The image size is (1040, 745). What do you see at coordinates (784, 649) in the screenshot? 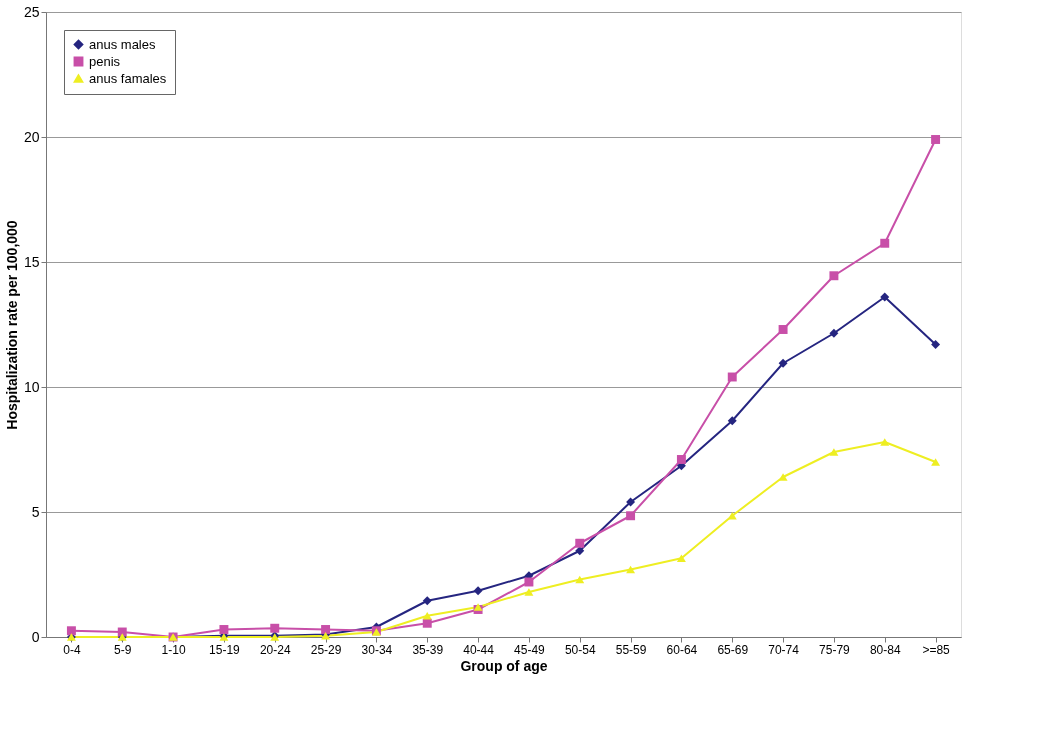
I see `x-tick-label: 70-74` at bounding box center [784, 649].